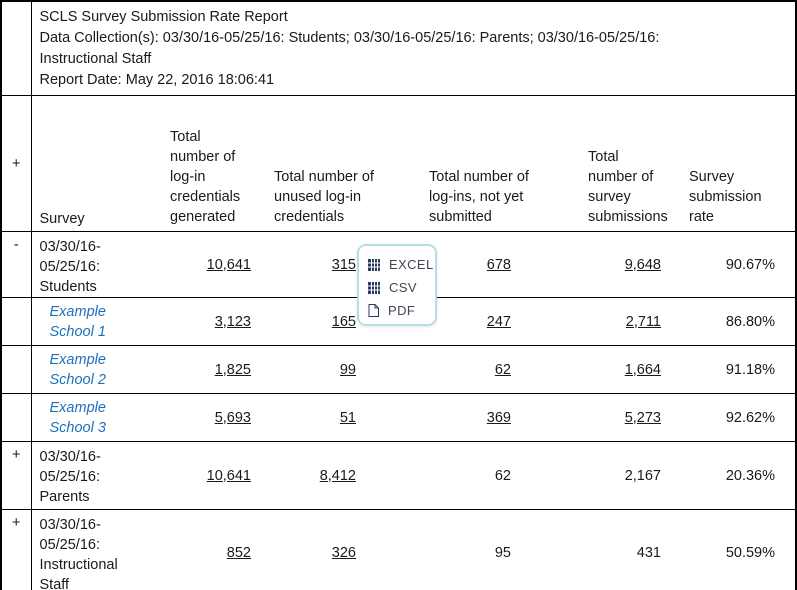 Image resolution: width=797 pixels, height=590 pixels. What do you see at coordinates (750, 264) in the screenshot?
I see `cell-value: 90.67%` at bounding box center [750, 264].